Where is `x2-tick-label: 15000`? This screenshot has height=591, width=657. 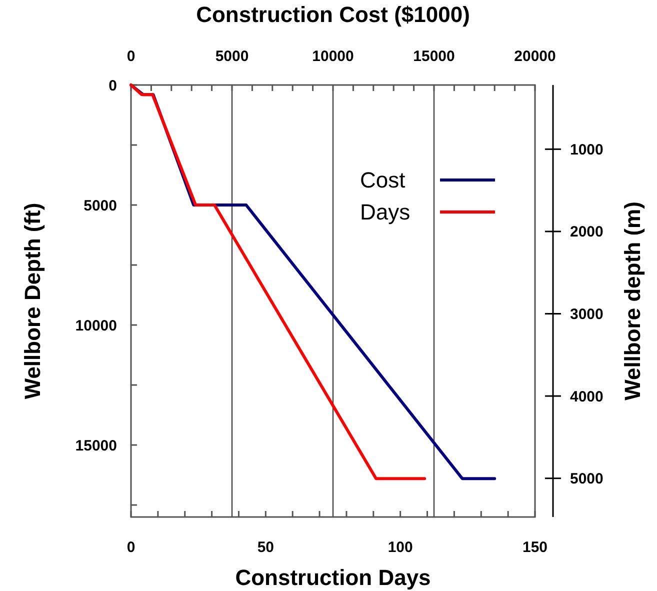 x2-tick-label: 15000 is located at coordinates (434, 56).